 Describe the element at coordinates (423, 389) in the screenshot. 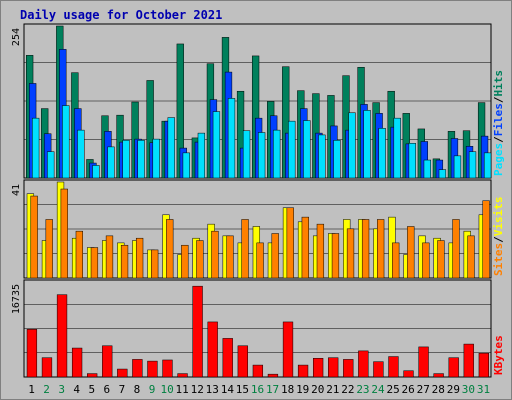

I see `day-label: 27` at that location.